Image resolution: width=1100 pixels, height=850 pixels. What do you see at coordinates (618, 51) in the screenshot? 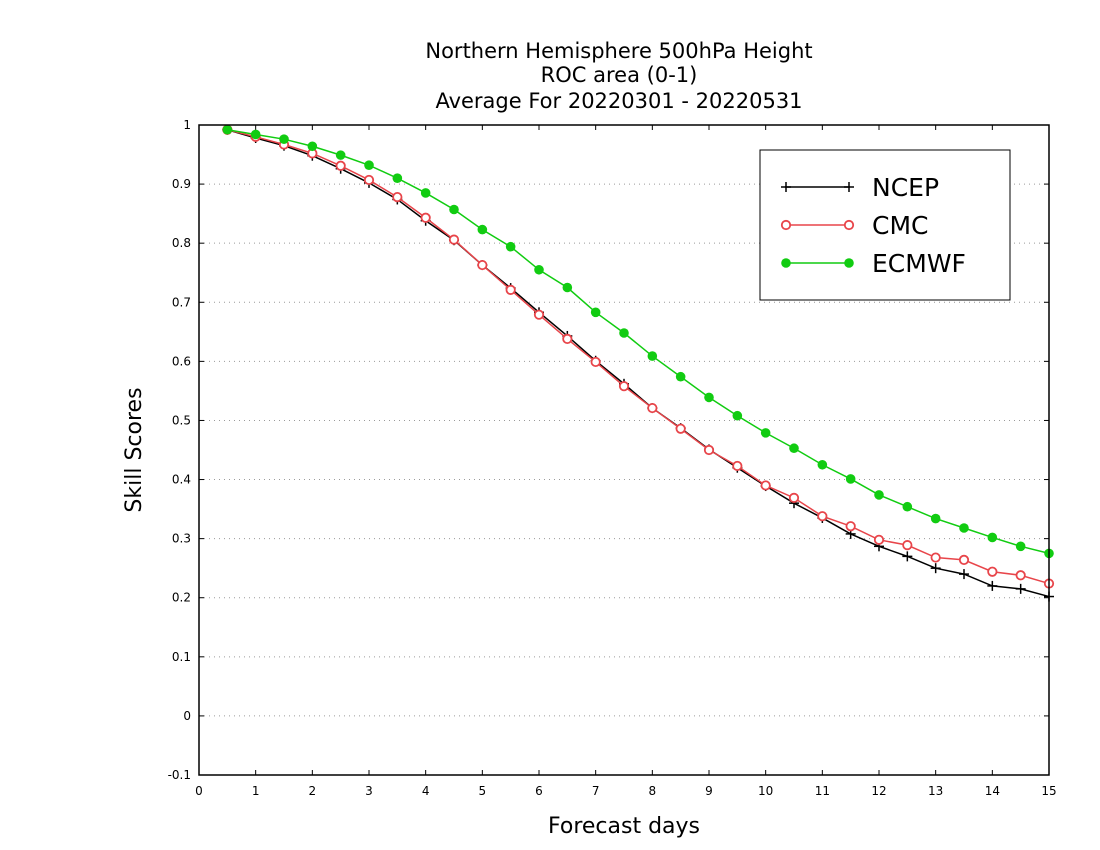
I see `chart-title-line-1: Northern Hemisphere 500hPa Height` at bounding box center [618, 51].